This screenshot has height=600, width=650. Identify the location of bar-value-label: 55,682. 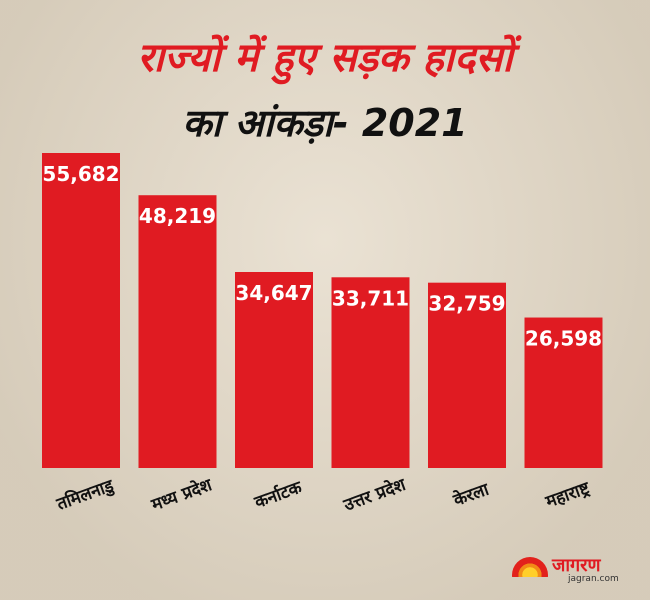
(80, 174).